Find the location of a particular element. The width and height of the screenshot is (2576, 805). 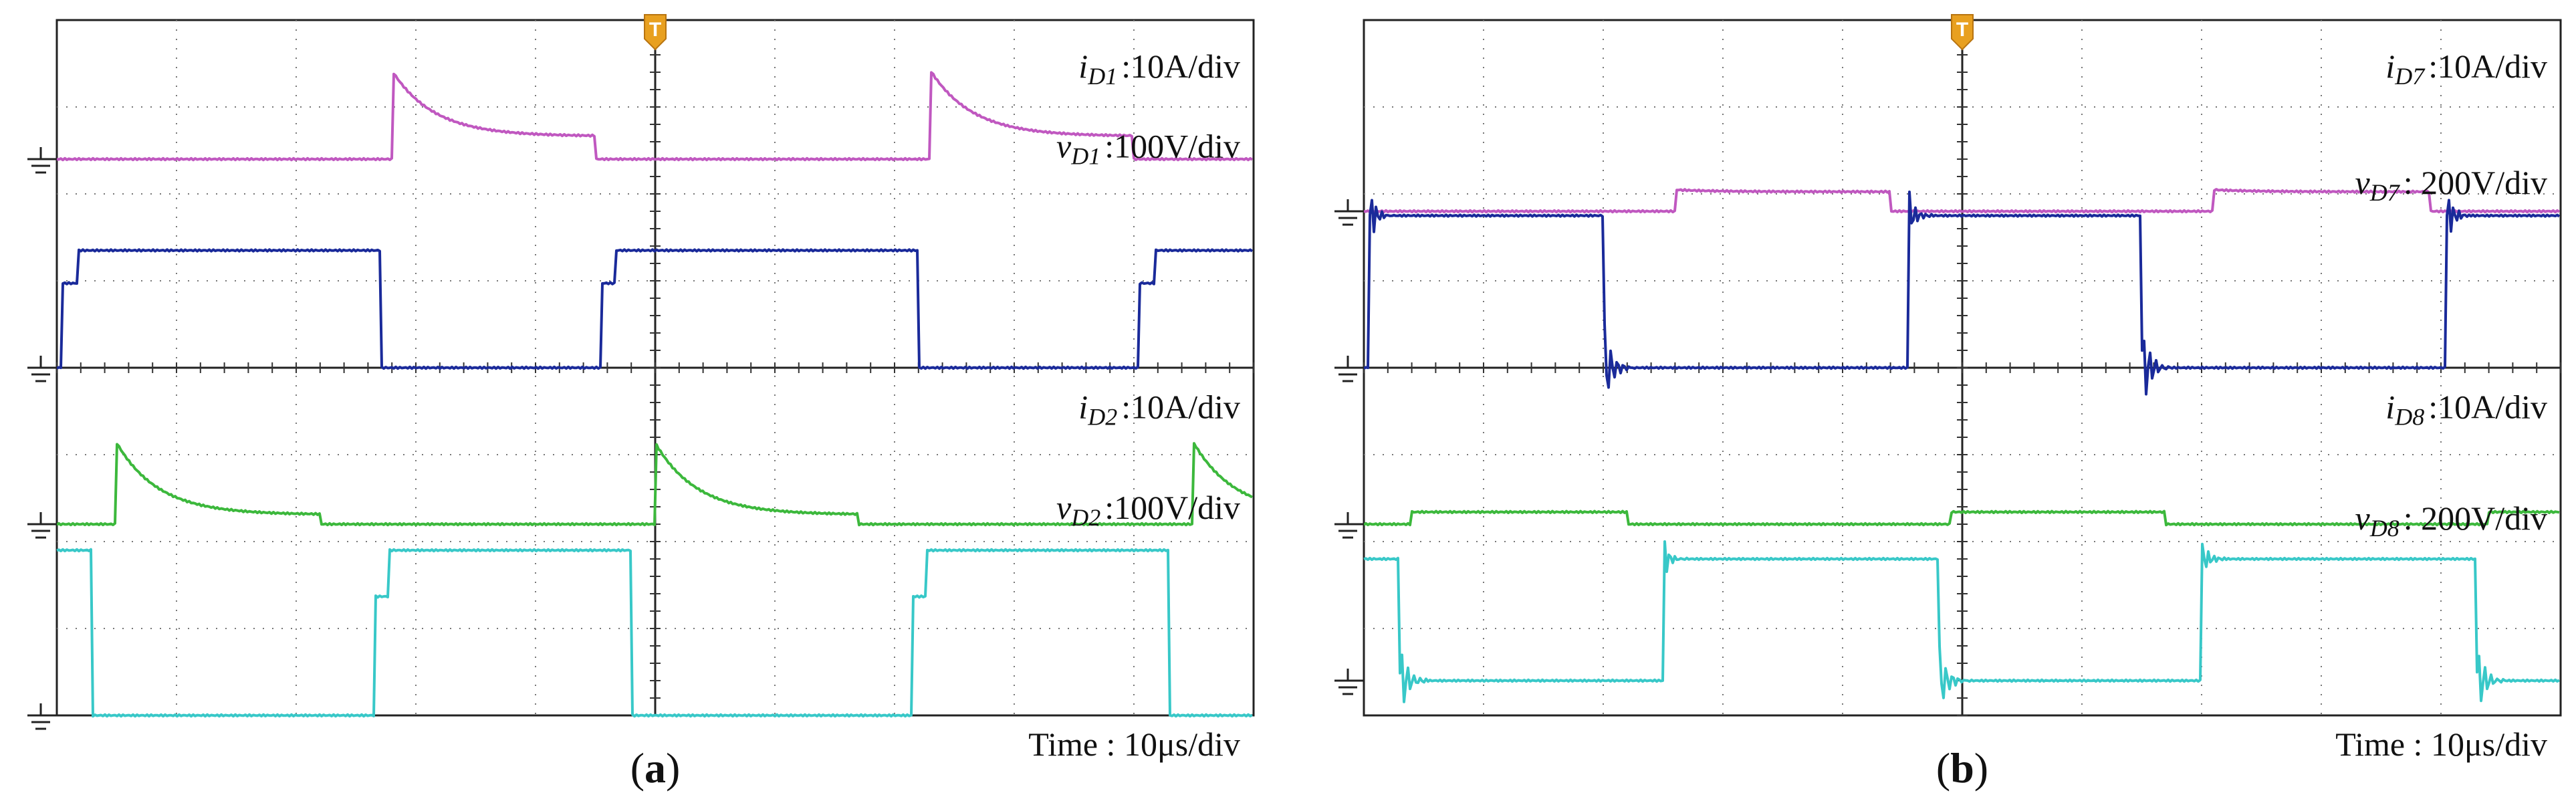

trace-v-d8 is located at coordinates (1961, 621).